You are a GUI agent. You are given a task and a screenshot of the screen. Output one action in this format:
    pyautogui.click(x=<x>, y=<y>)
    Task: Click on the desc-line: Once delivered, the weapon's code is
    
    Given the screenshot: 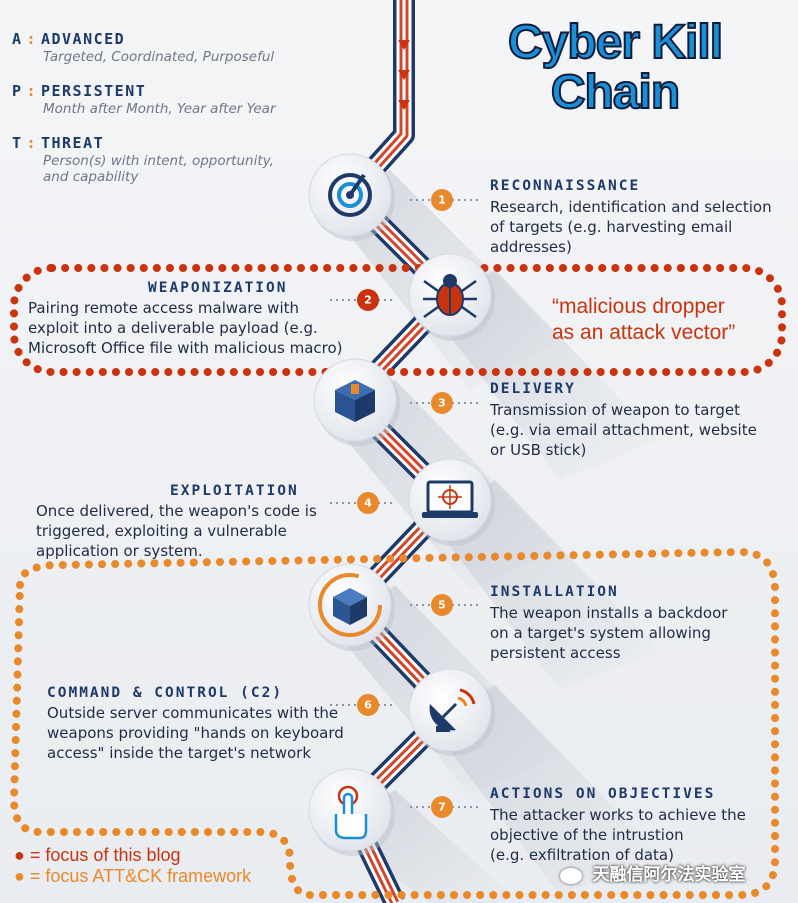 What is the action you would take?
    pyautogui.click(x=176, y=511)
    